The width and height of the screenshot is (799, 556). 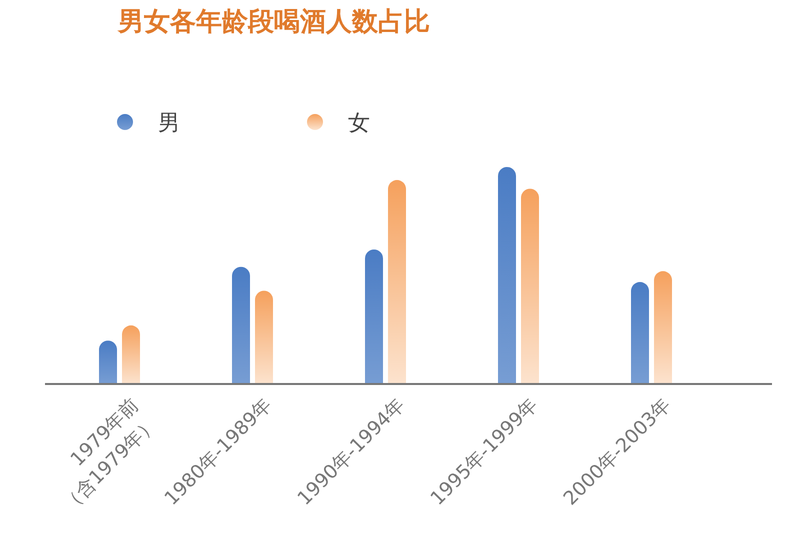 What do you see at coordinates (359, 123) in the screenshot?
I see `legend-label: 女` at bounding box center [359, 123].